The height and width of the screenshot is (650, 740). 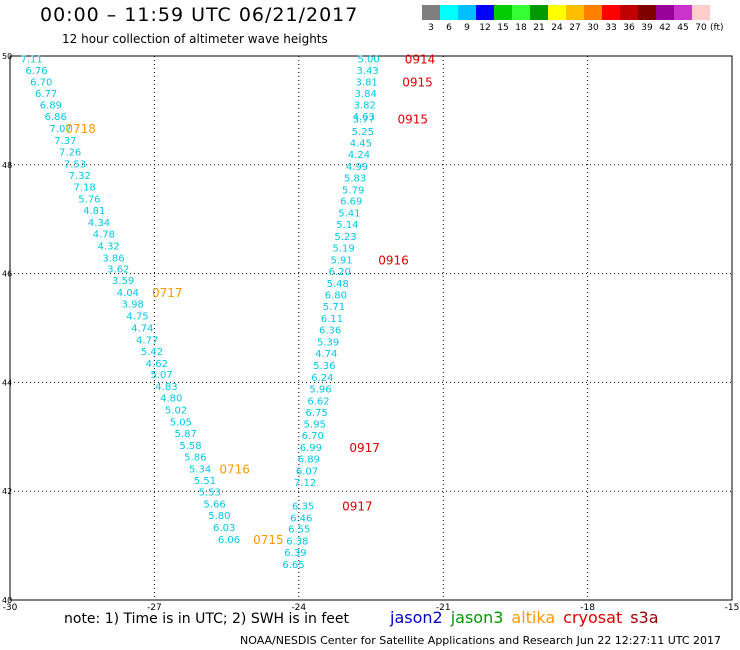 I want to click on wave-height-label: 6.65, so click(x=293, y=565).